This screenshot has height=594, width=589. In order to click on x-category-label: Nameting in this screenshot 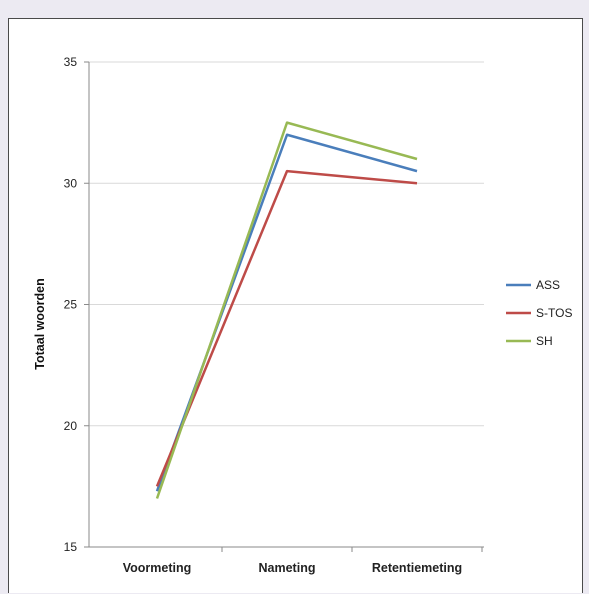, I will do `click(287, 568)`.